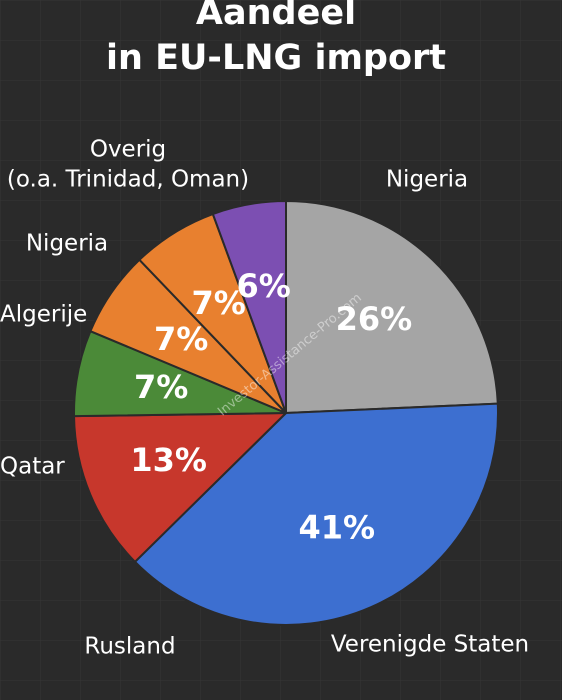 The width and height of the screenshot is (562, 700). What do you see at coordinates (337, 528) in the screenshot?
I see `value-label: 41%` at bounding box center [337, 528].